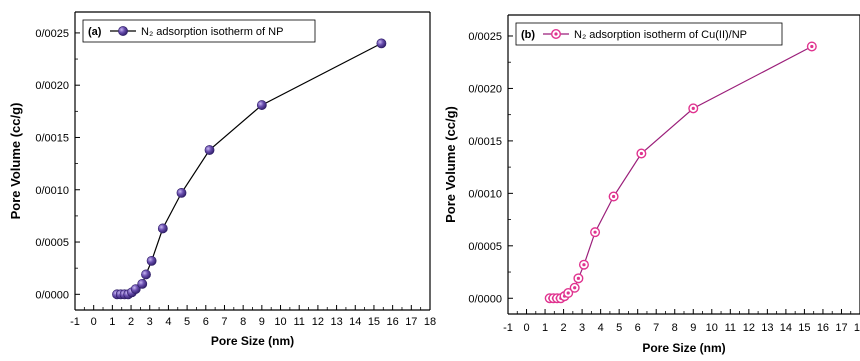 The image size is (860, 361). What do you see at coordinates (528, 35) in the screenshot?
I see `panel-label: (b)` at bounding box center [528, 35].